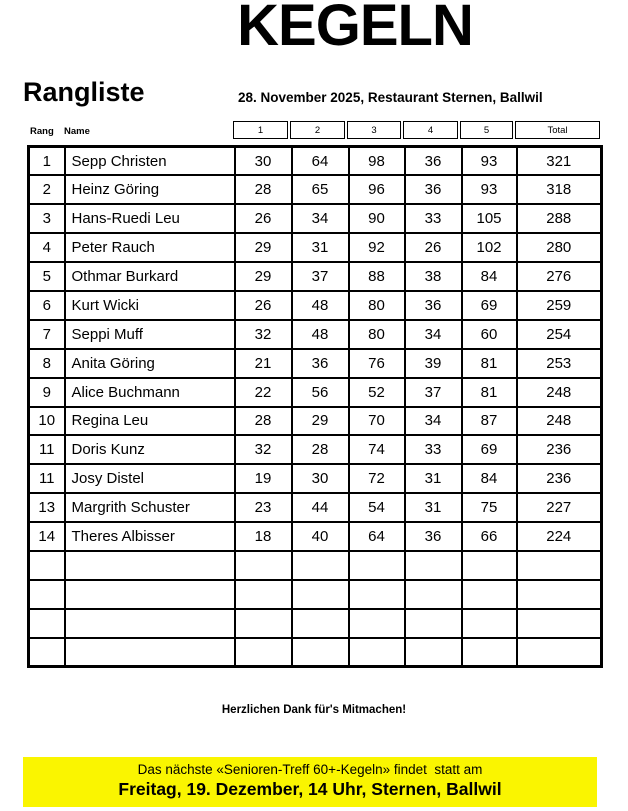  I want to click on table-row: 8 Anita Göring 21 36 76 39 81 253, so click(315, 363).